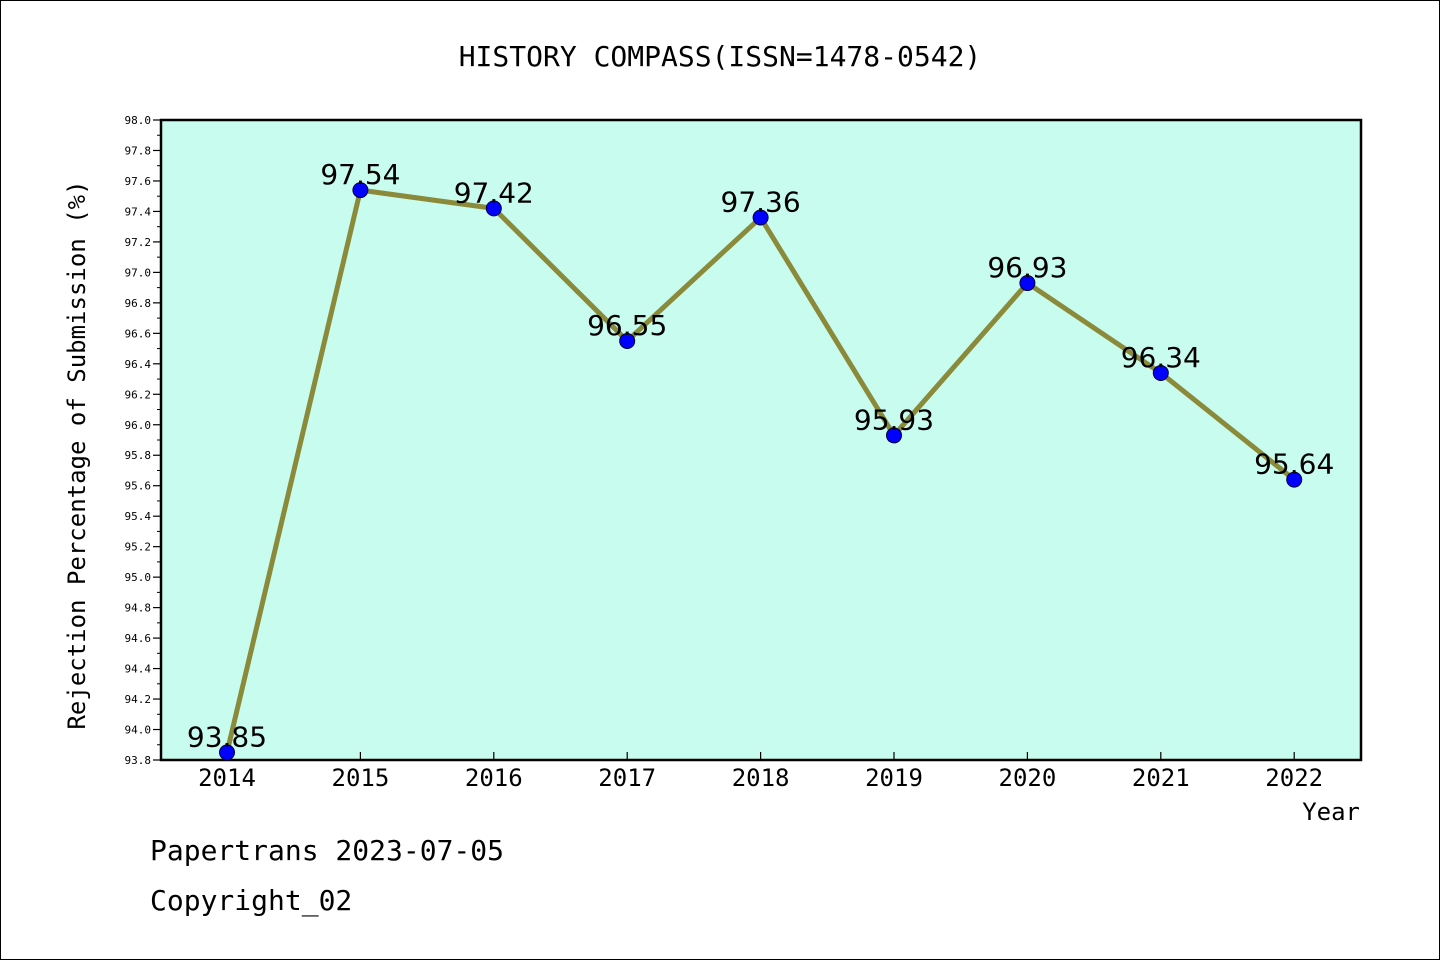  Describe the element at coordinates (761, 202) in the screenshot. I see `data-label: 97.36` at that location.